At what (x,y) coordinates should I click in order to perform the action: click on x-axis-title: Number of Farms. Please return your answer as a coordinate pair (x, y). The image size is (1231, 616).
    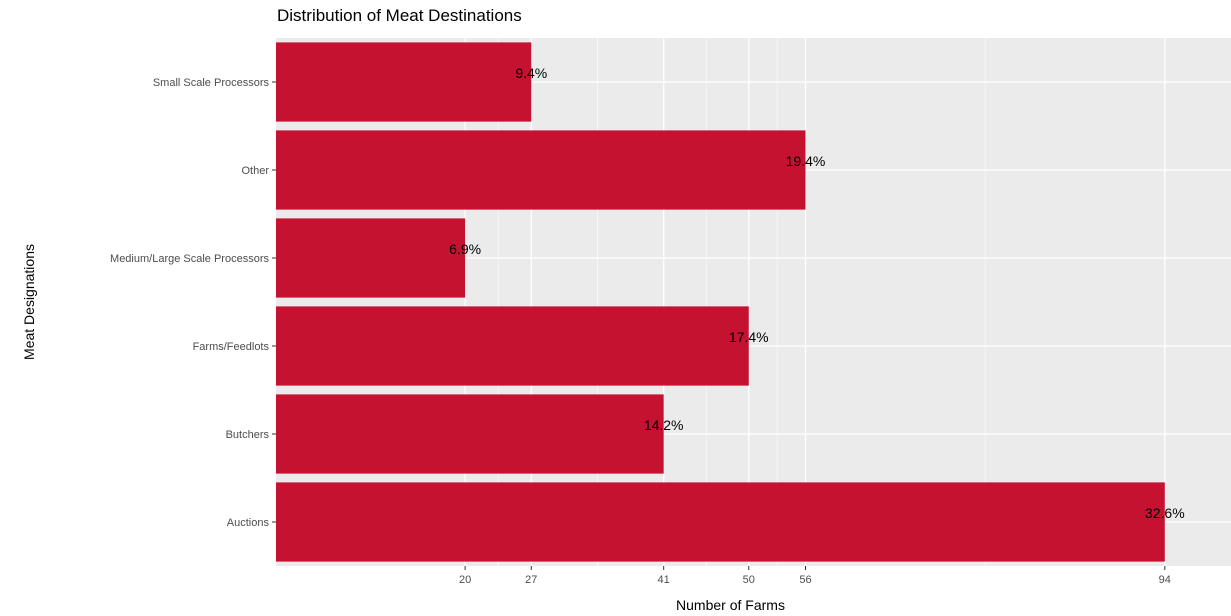
    Looking at the image, I should click on (730, 605).